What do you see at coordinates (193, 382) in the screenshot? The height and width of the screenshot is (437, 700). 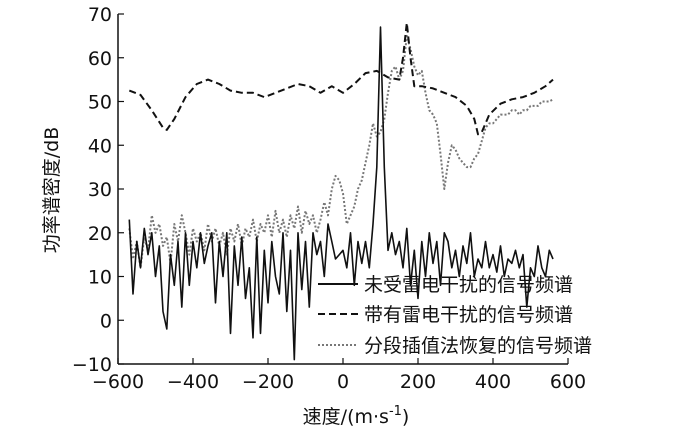 I see `x-tick-label: −400` at bounding box center [193, 382].